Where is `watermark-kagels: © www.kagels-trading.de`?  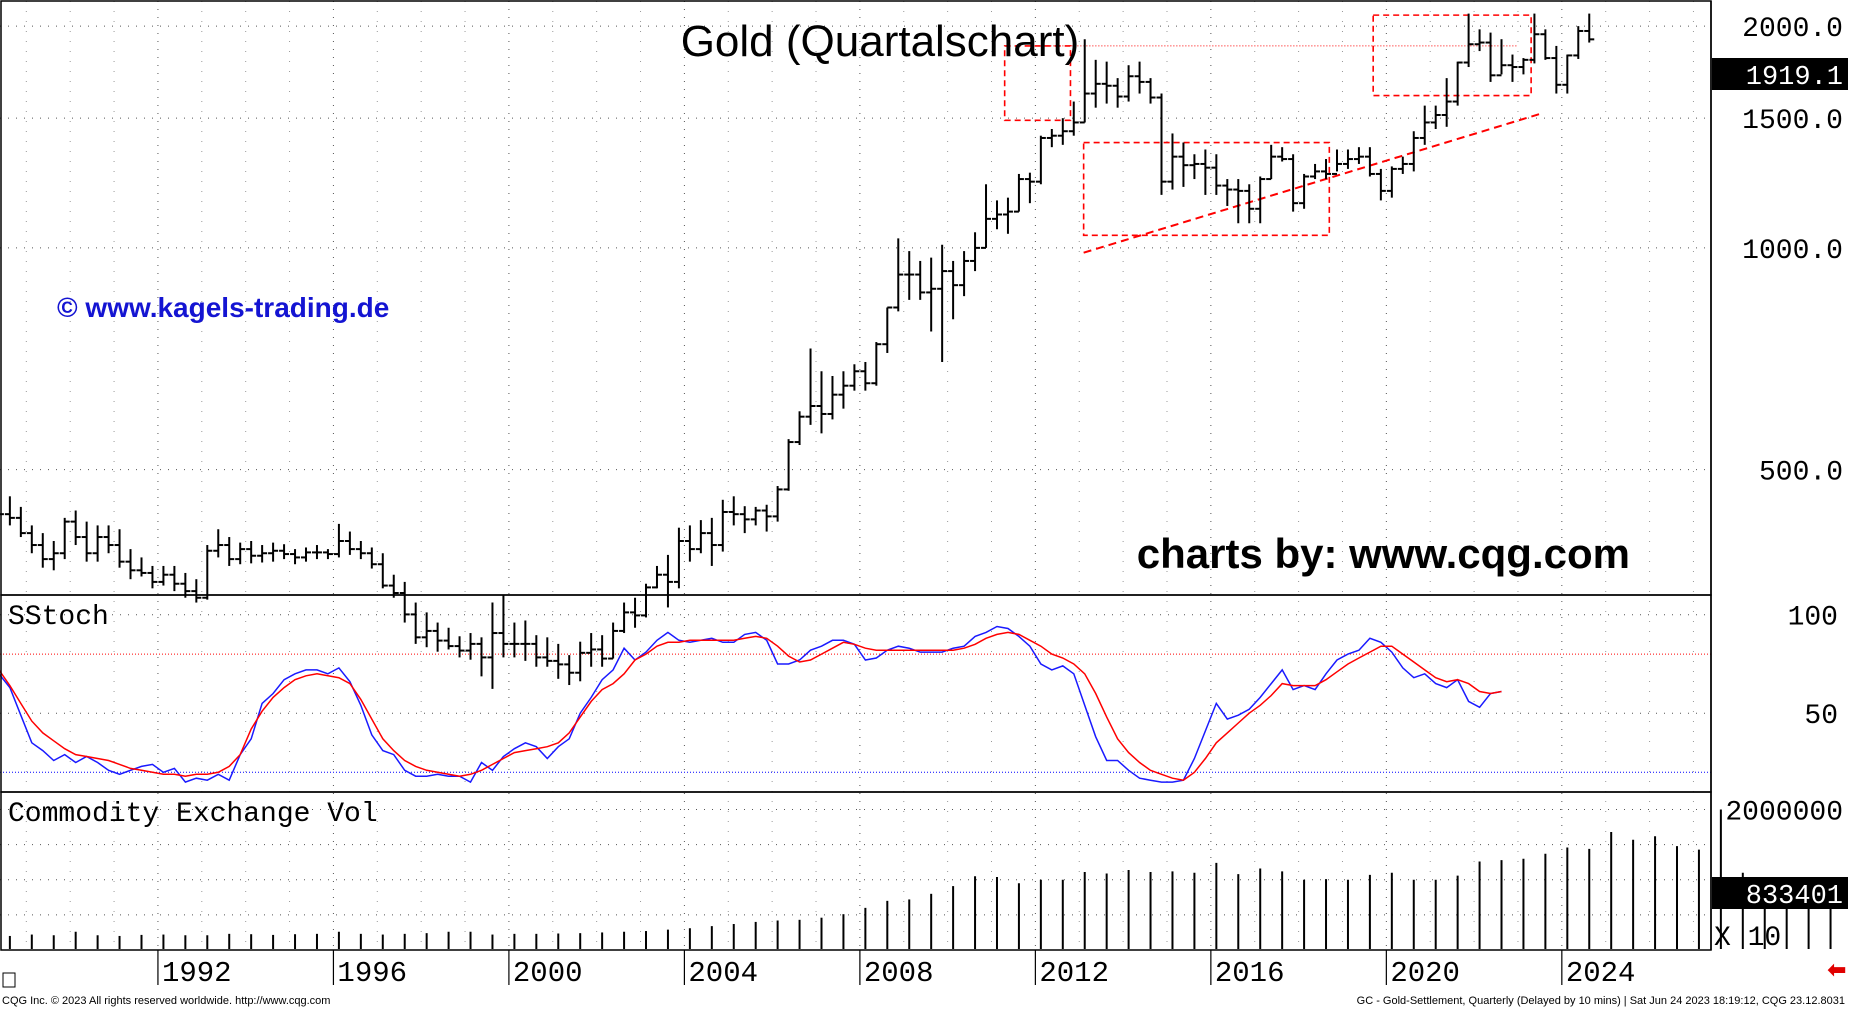
watermark-kagels: © www.kagels-trading.de is located at coordinates (223, 307).